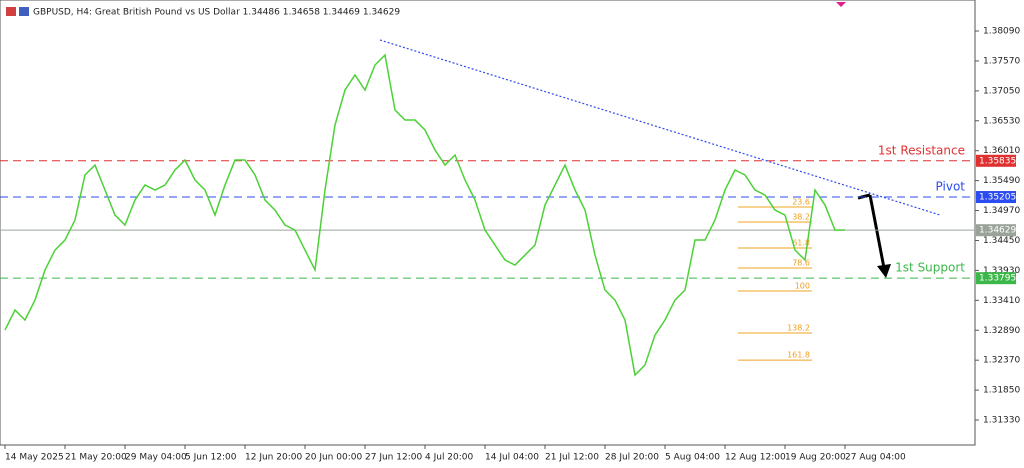  Describe the element at coordinates (333, 458) in the screenshot. I see `x-tick-label: 20 Jun 00:00` at that location.